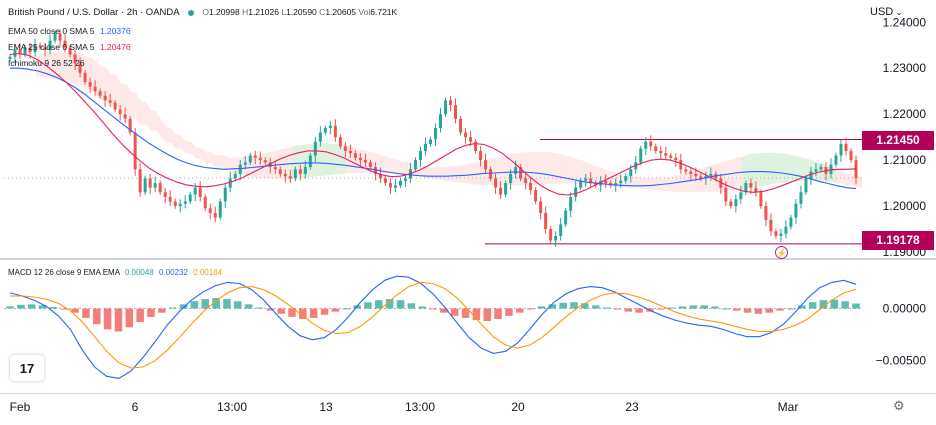  What do you see at coordinates (905, 114) in the screenshot?
I see `price-tick-label: 1.22000` at bounding box center [905, 114].